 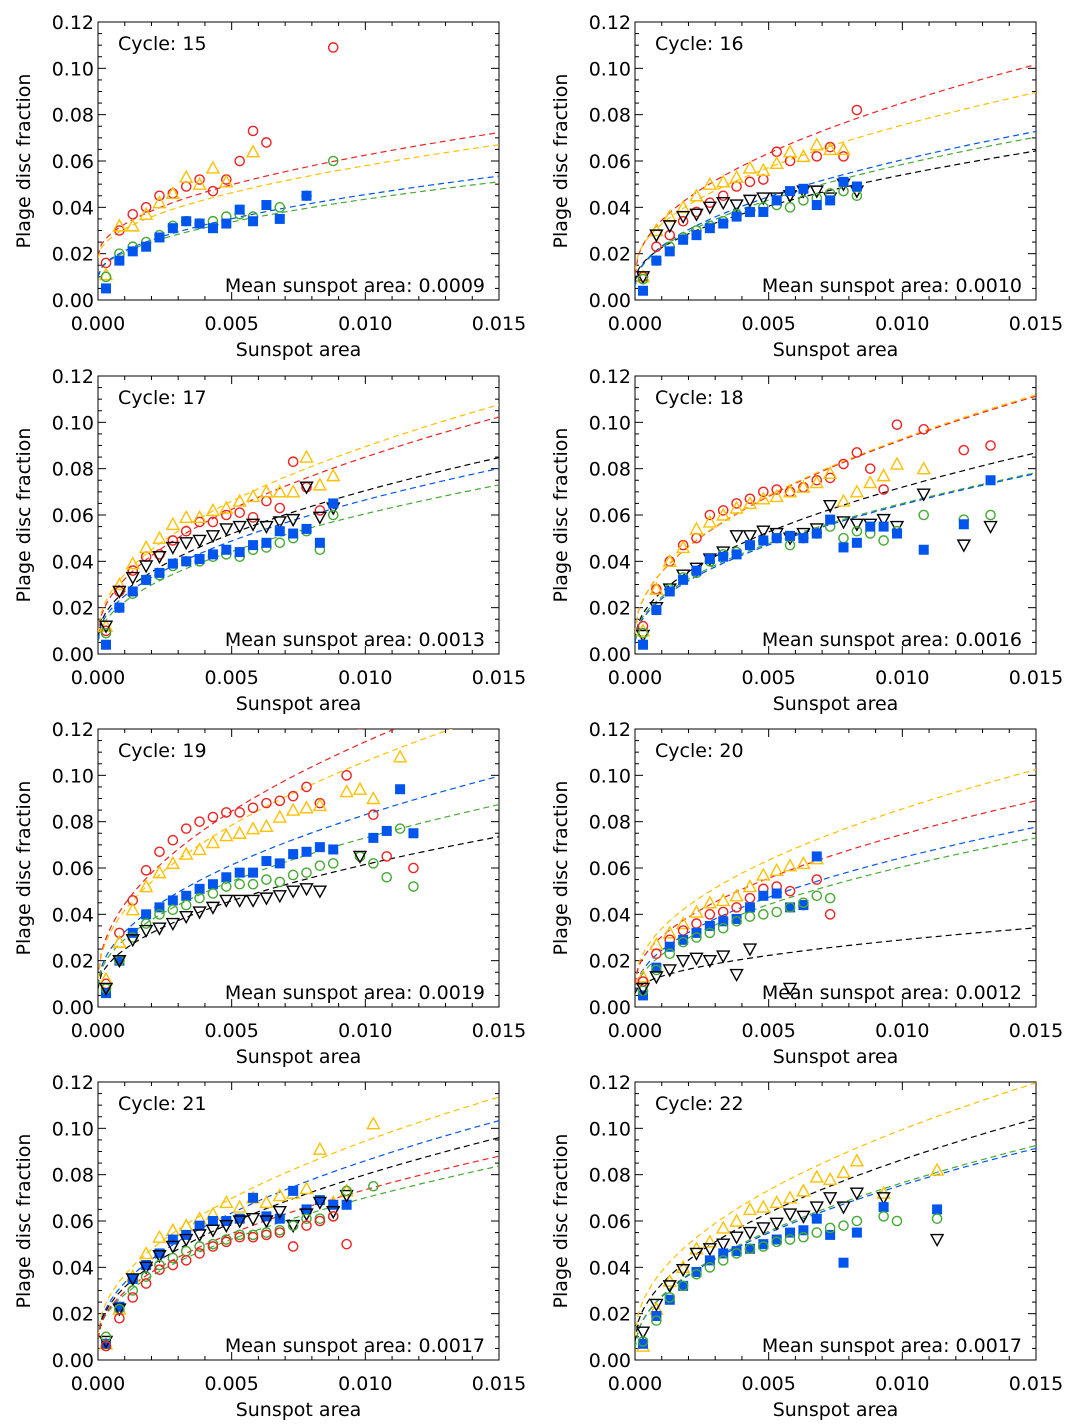 I want to click on red-circles-series, so click(x=213, y=546).